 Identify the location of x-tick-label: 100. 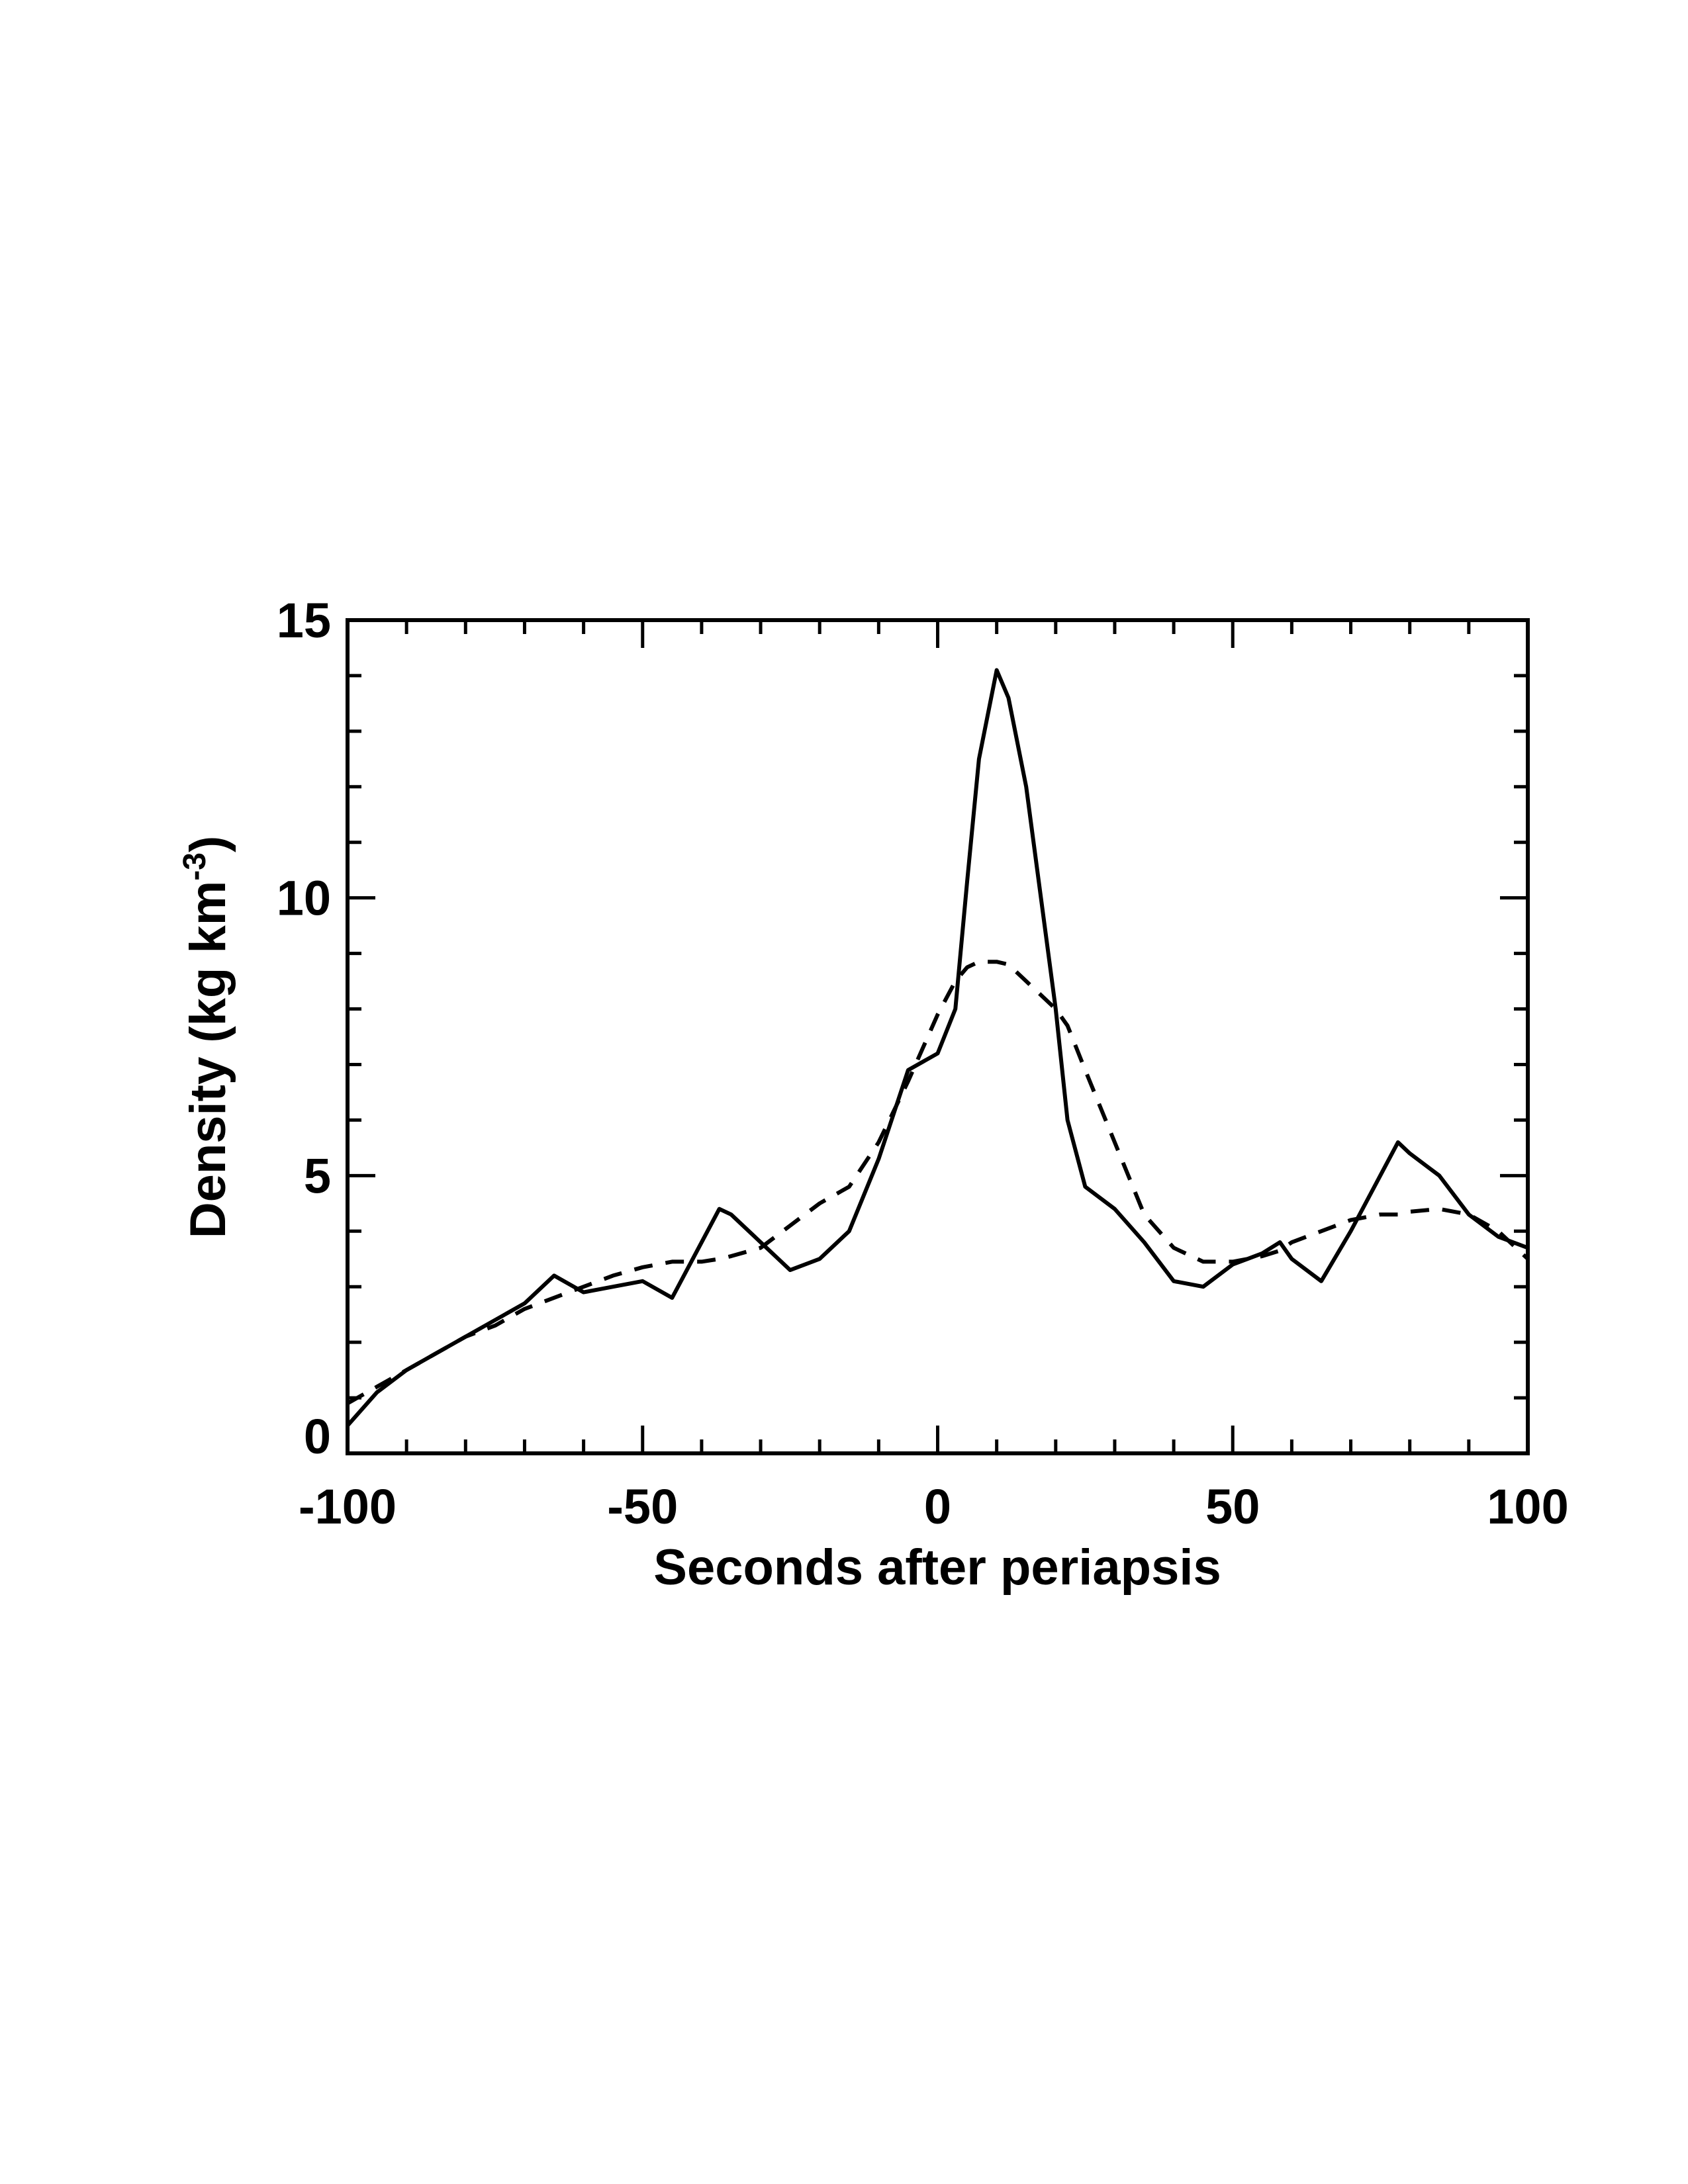
(1527, 1507).